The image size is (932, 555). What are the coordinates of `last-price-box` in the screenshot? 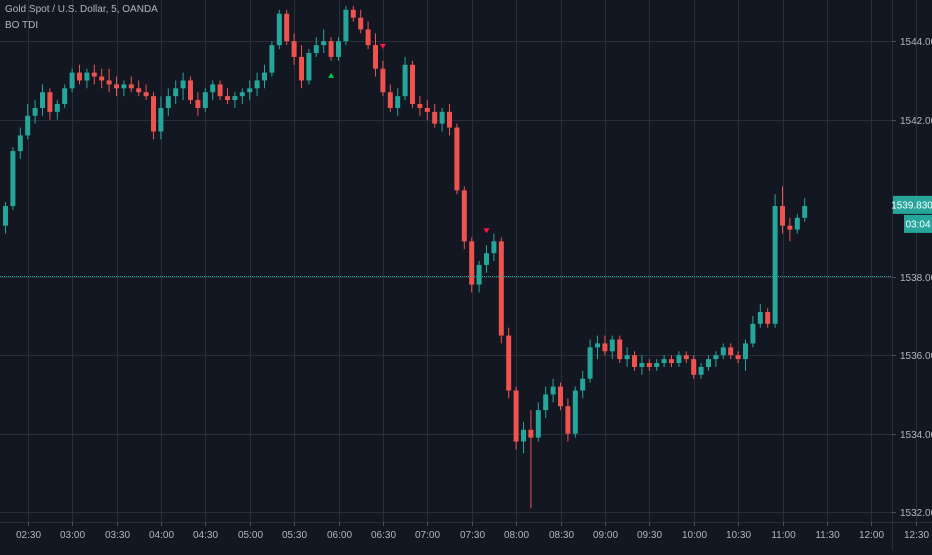 It's located at (912, 204).